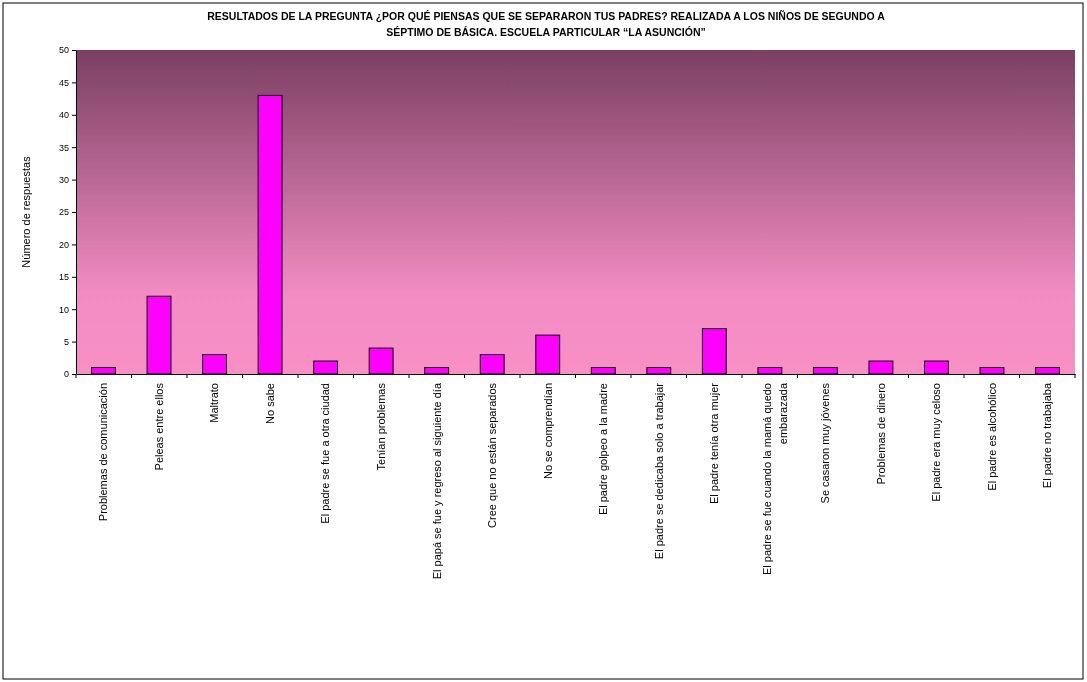  Describe the element at coordinates (991, 437) in the screenshot. I see `x-tick-label: El padre es alcohólico` at that location.